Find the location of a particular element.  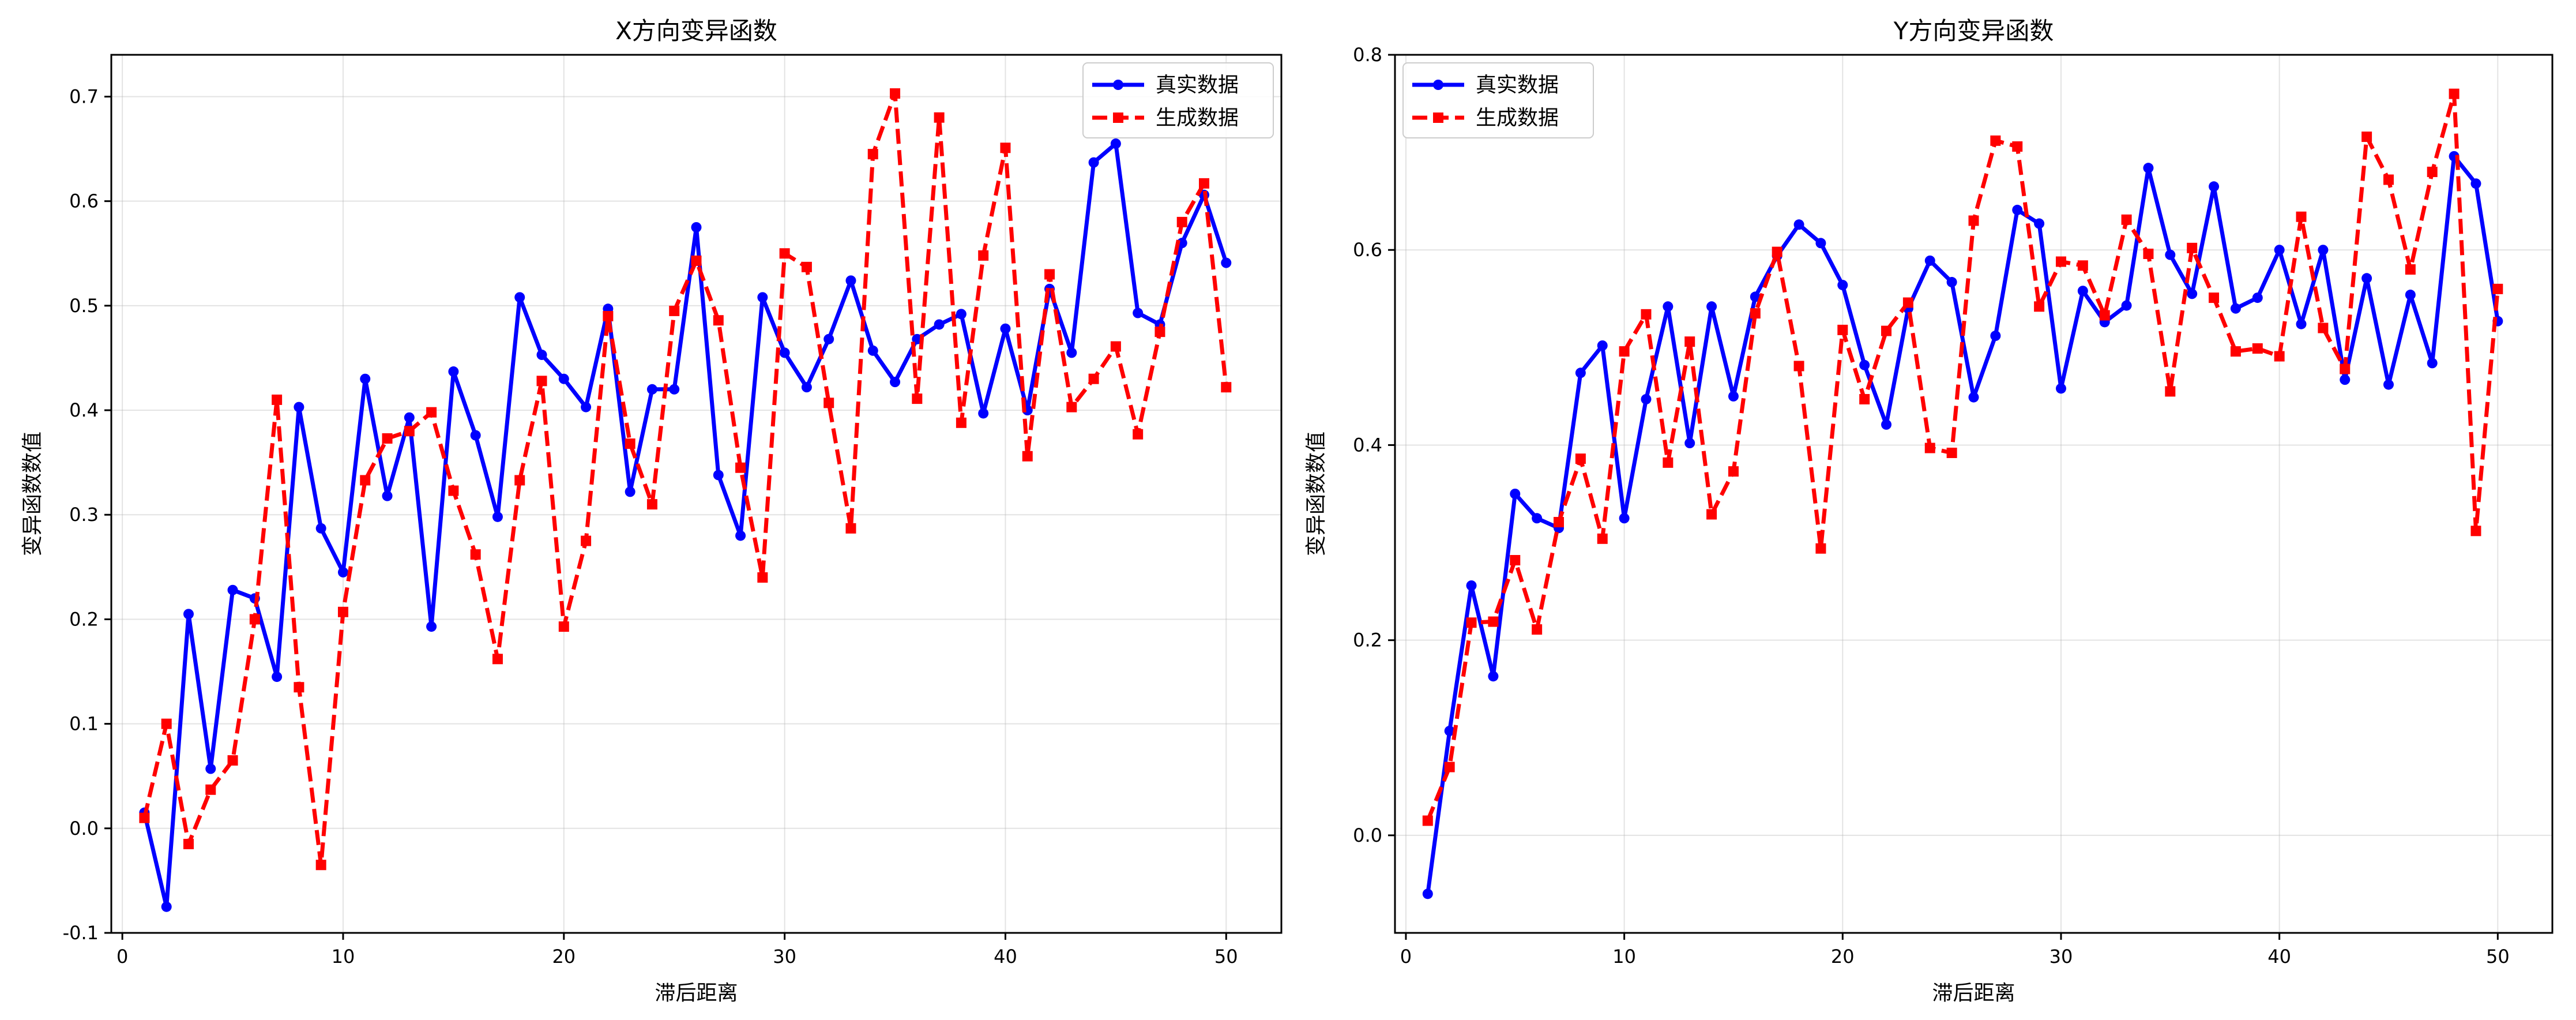

x-axis-label: 滞后距离 is located at coordinates (696, 993).